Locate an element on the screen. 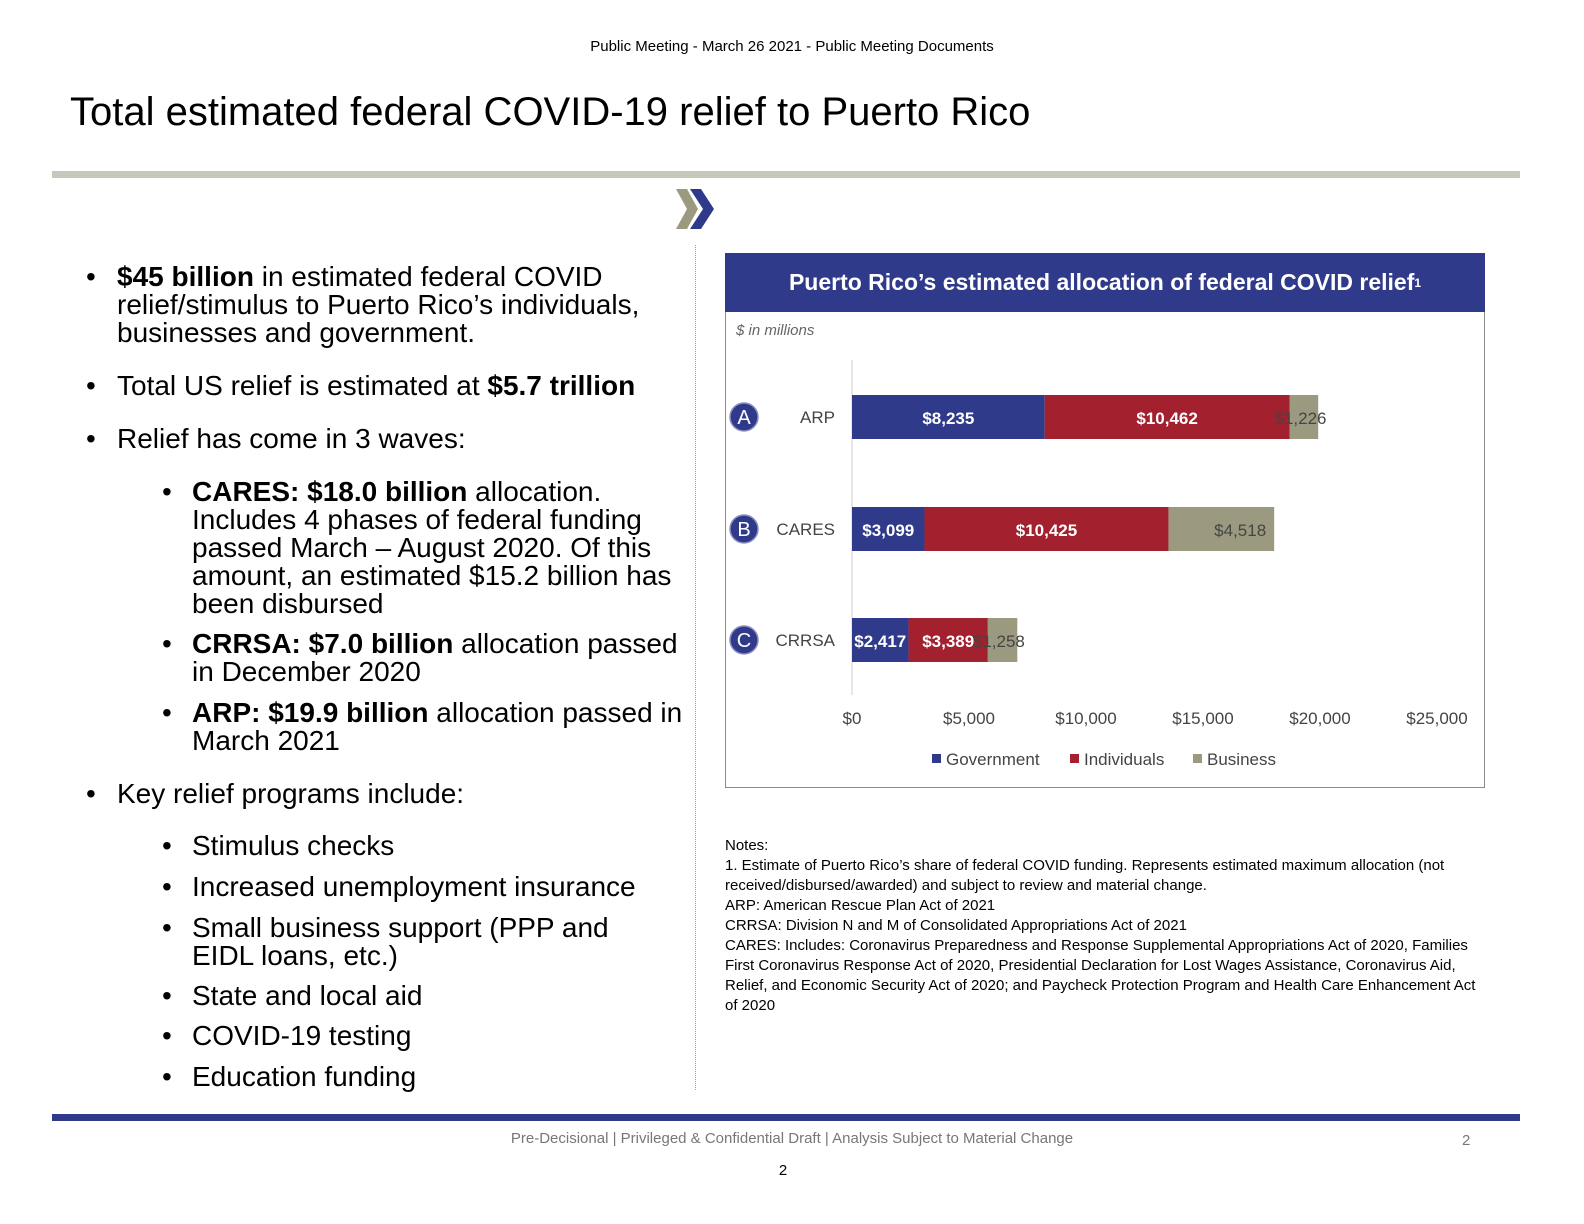 The image size is (1584, 1224). category-badge-letter: B is located at coordinates (743, 530).